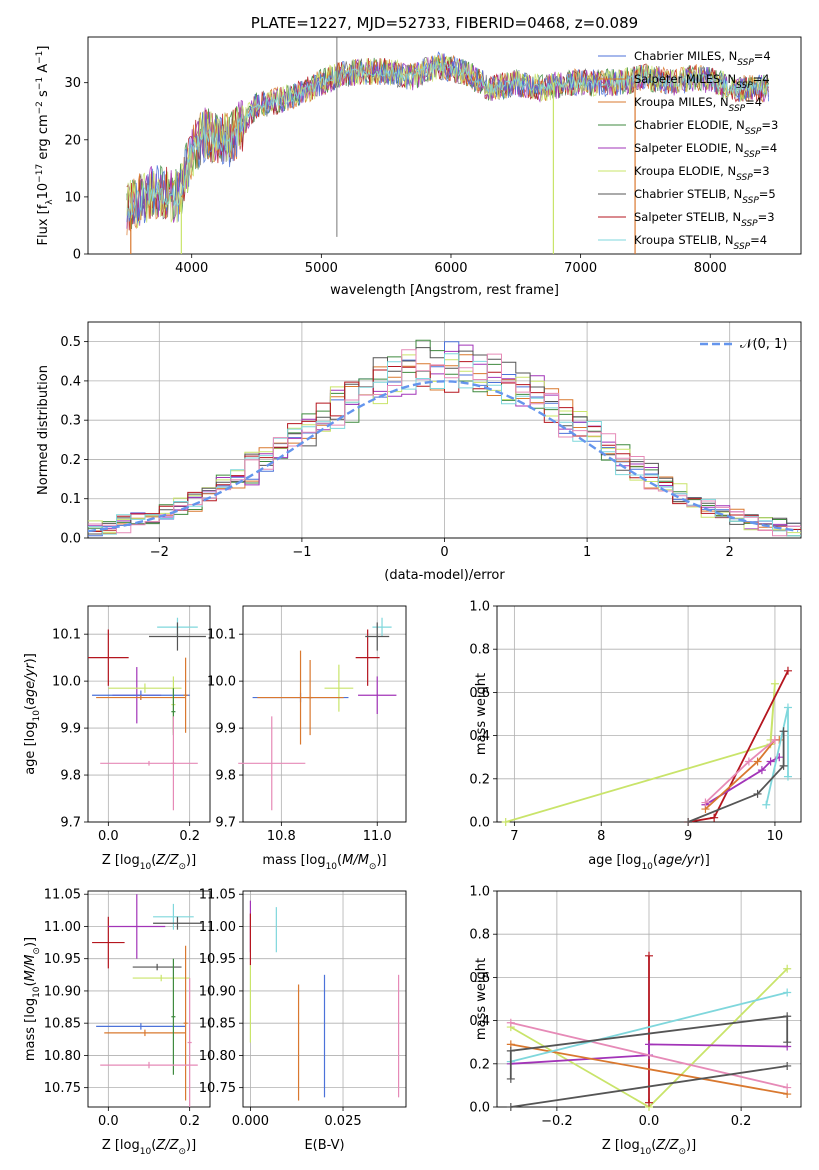 This screenshot has width=819, height=1170. Describe the element at coordinates (45, 146) in the screenshot. I see `y-axis-label: Flux [fλ10−17 erg cm−2 s−1 A−1]` at that location.